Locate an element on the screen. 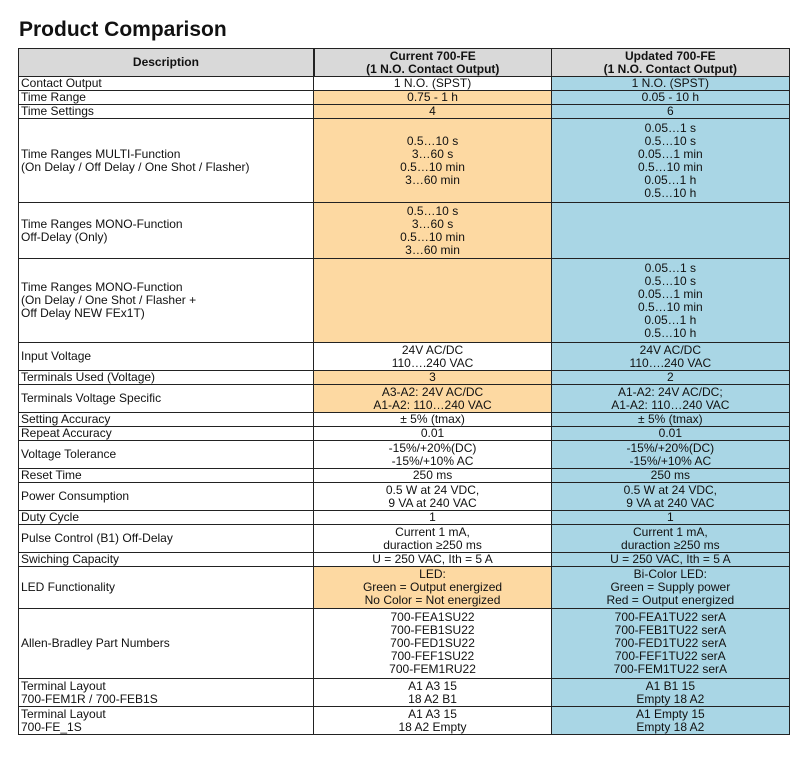  row-updated-value: 0.5 W at 24 VDC, 9 VA at 240 VAC is located at coordinates (670, 496).